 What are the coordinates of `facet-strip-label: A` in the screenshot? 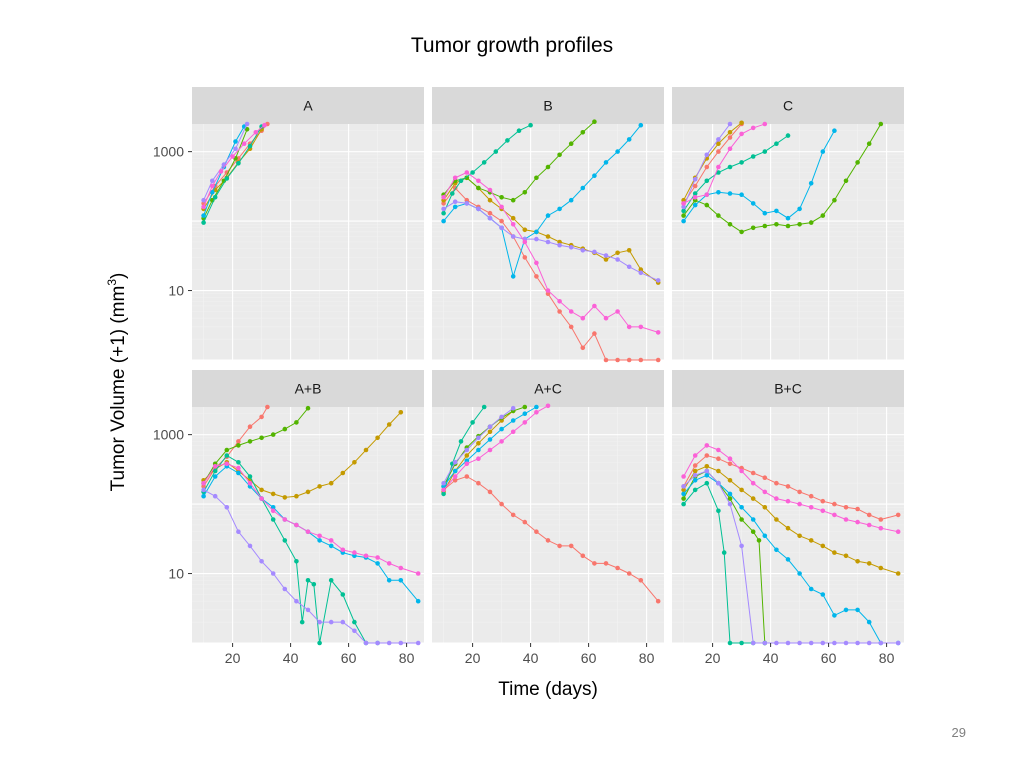 It's located at (308, 106).